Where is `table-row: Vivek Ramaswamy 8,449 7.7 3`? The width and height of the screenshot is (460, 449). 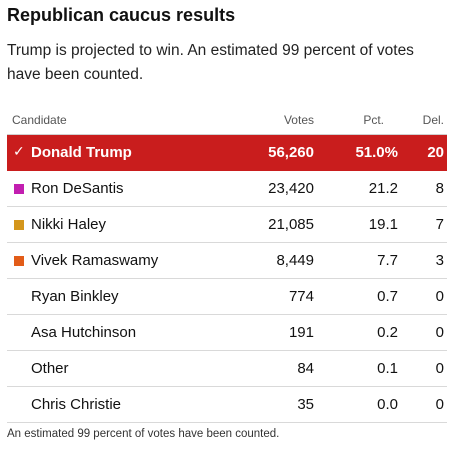
table-row: Vivek Ramaswamy 8,449 7.7 3 is located at coordinates (227, 261).